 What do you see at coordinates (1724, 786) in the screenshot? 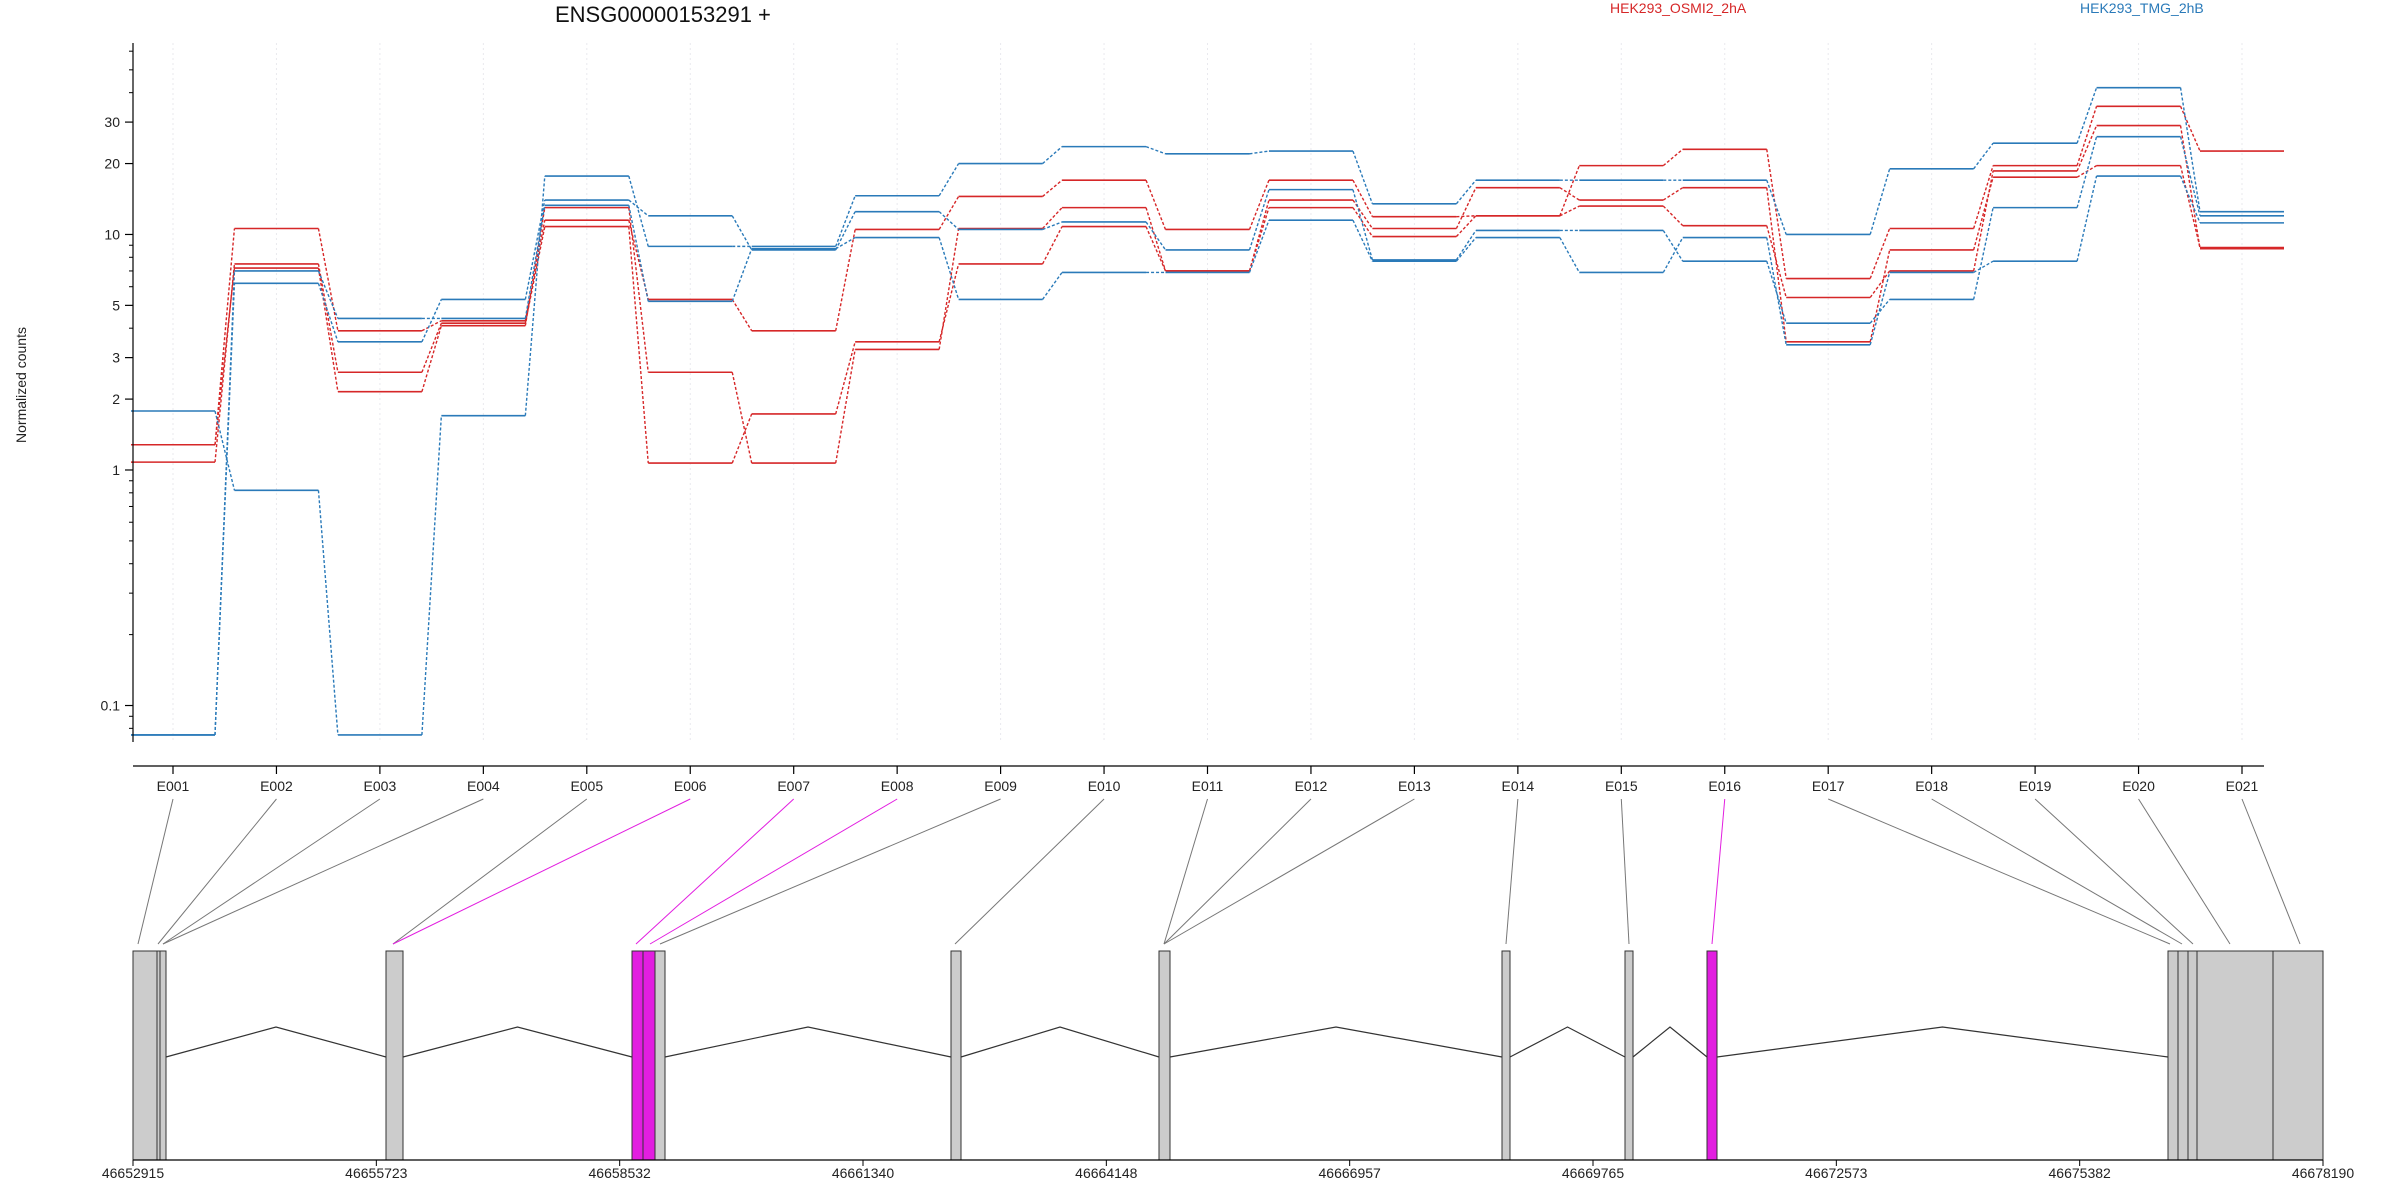
I see `x-tick-label: E016` at bounding box center [1724, 786].